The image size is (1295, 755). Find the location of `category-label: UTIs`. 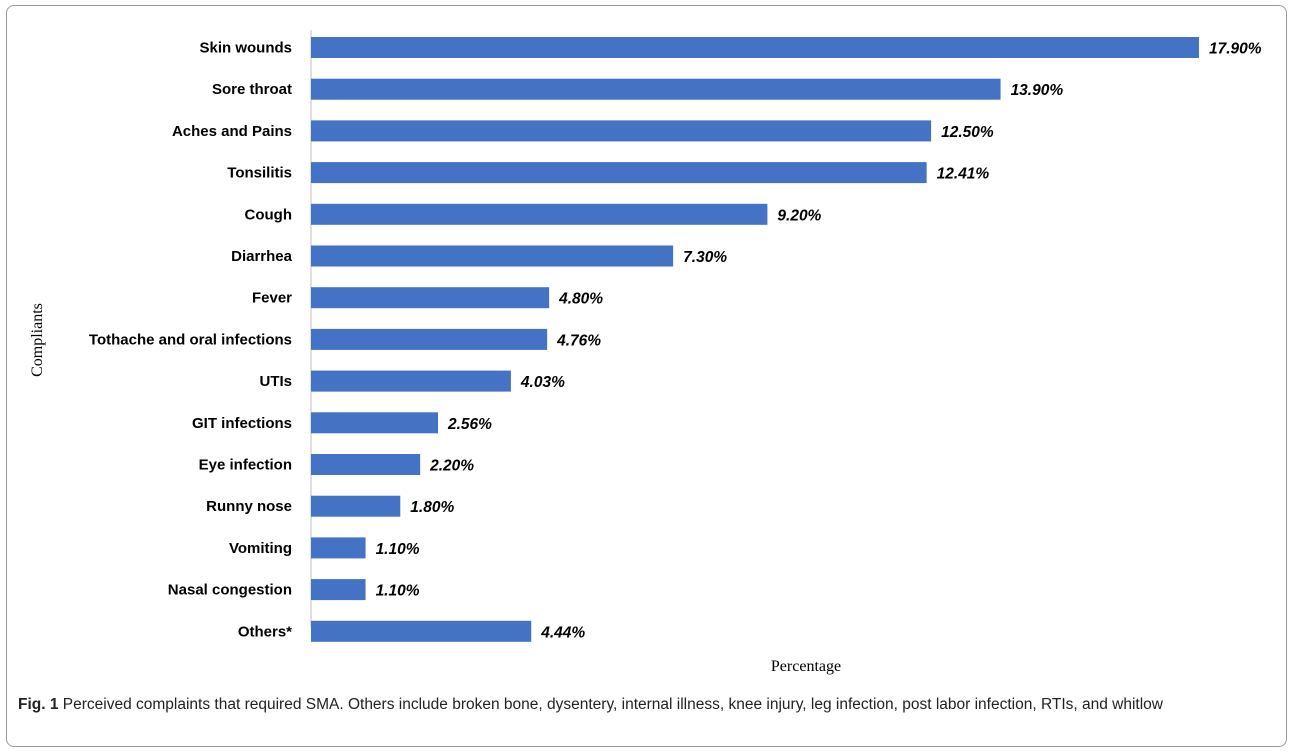

category-label: UTIs is located at coordinates (275, 381).